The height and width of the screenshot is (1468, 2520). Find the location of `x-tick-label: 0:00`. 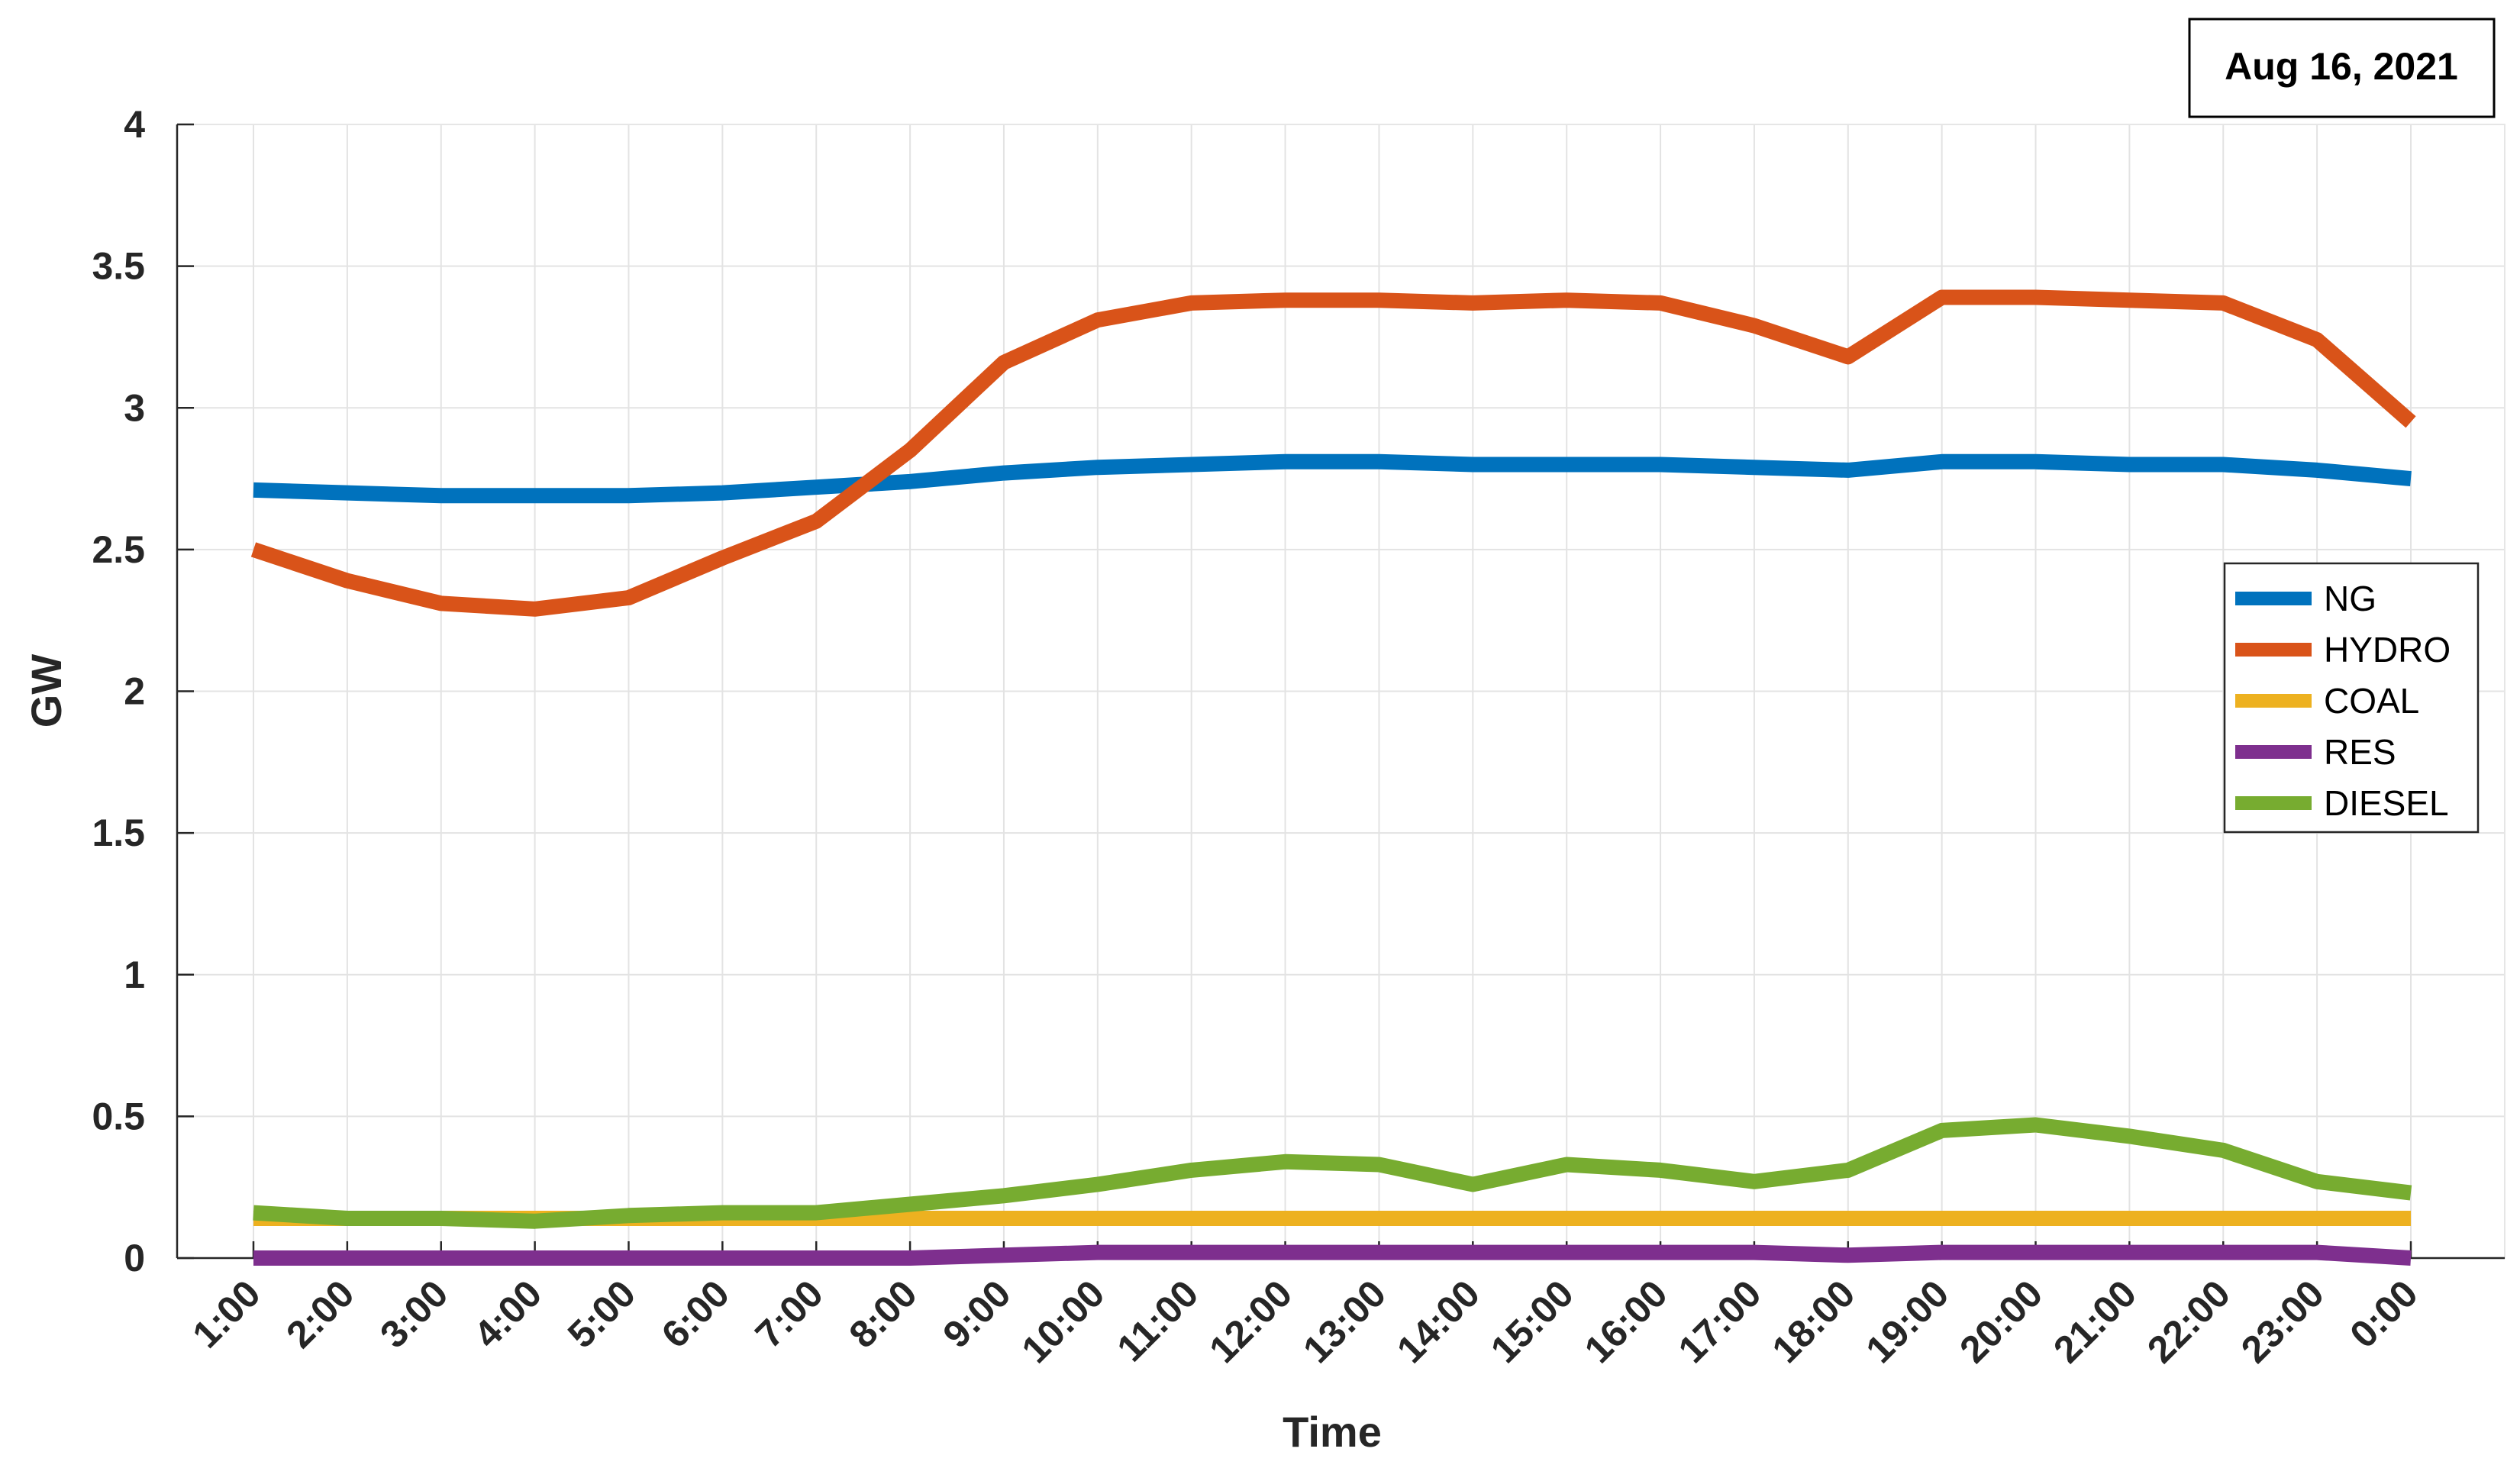

x-tick-label: 0:00 is located at coordinates (2383, 1314).